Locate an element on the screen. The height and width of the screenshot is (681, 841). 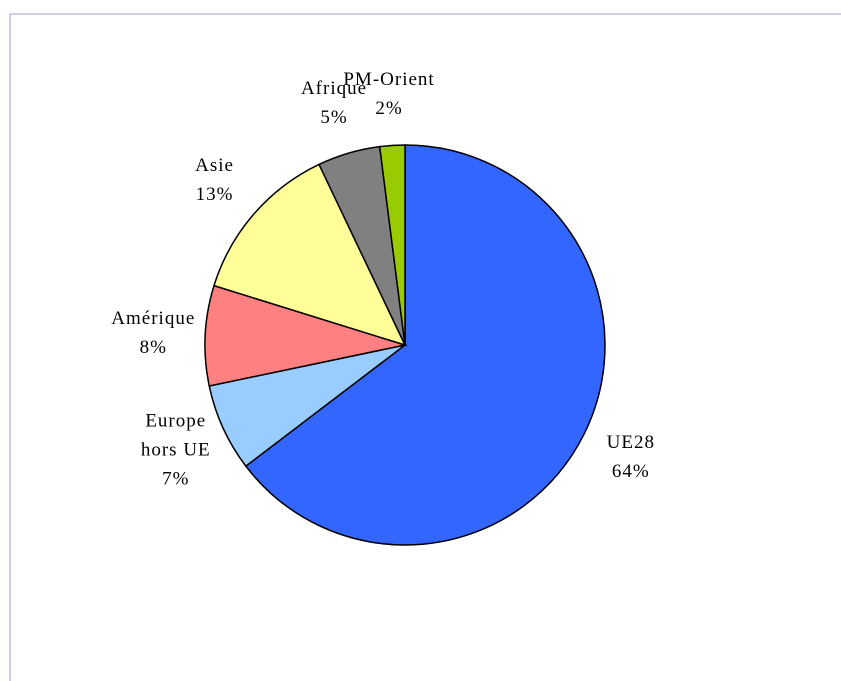
category-label: UE28 is located at coordinates (630, 442).